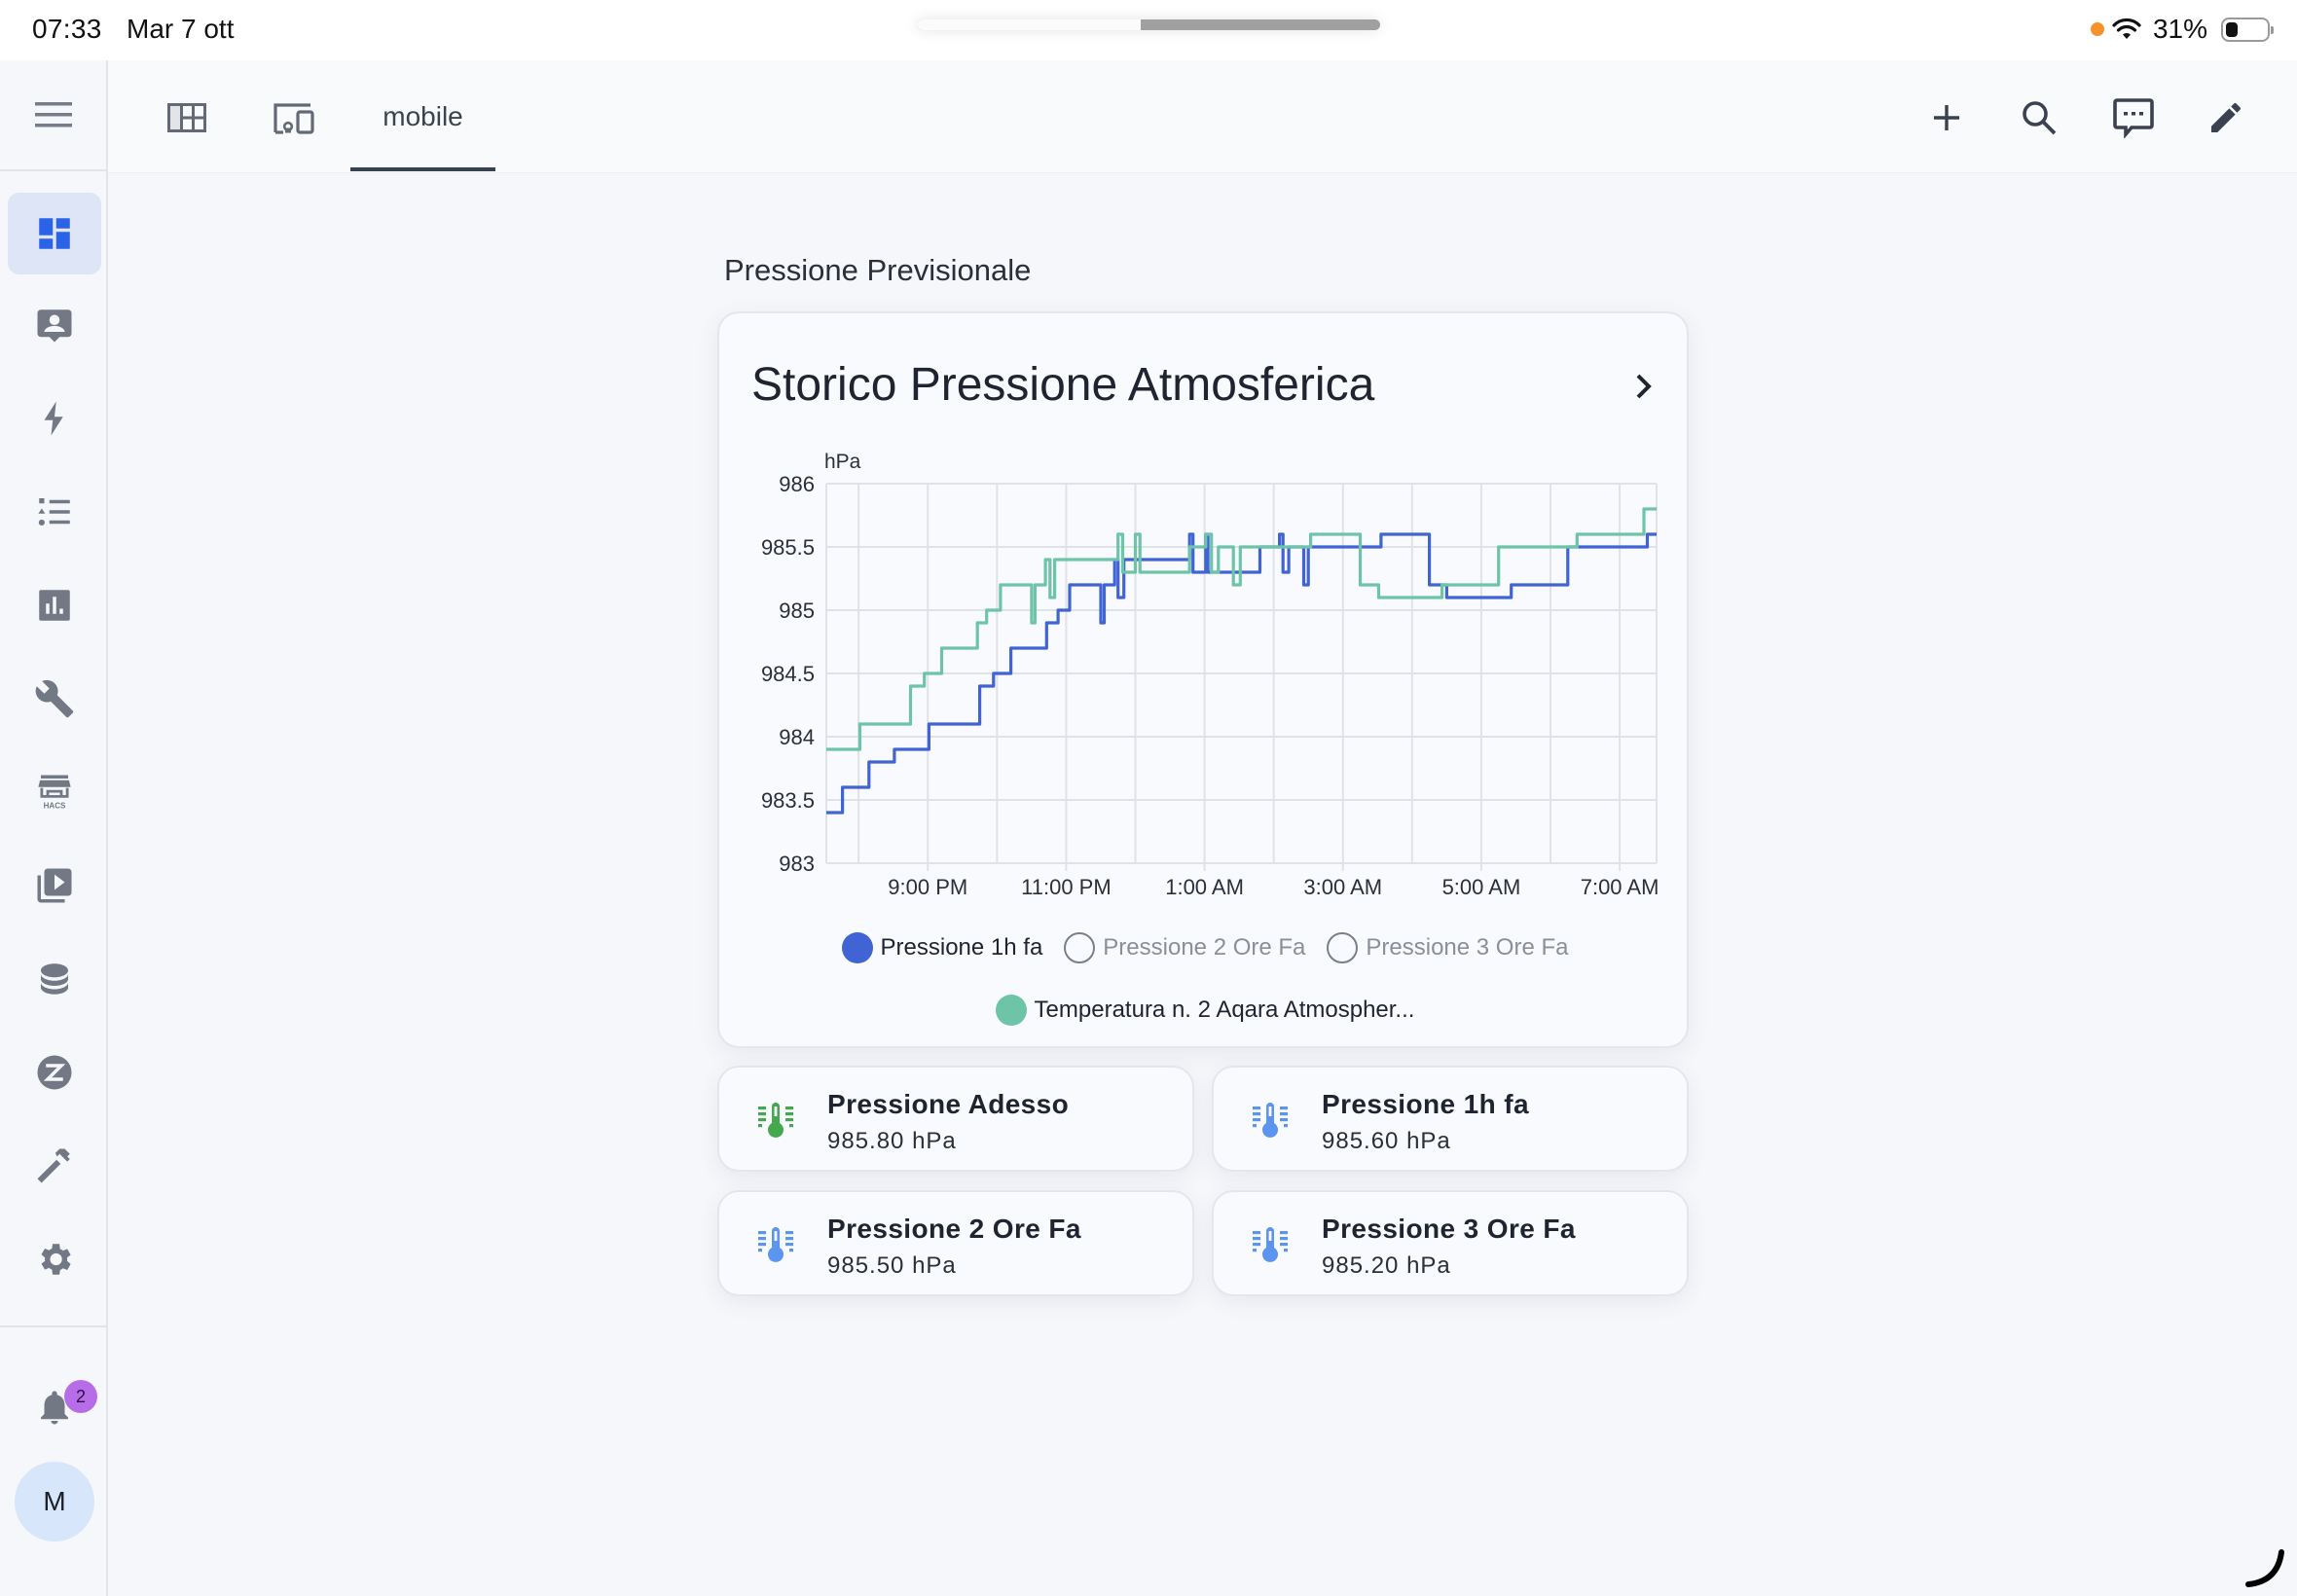 The image size is (2297, 1596). I want to click on legend-item-pressione-3h: Pressione 3 Ore Fa, so click(1447, 947).